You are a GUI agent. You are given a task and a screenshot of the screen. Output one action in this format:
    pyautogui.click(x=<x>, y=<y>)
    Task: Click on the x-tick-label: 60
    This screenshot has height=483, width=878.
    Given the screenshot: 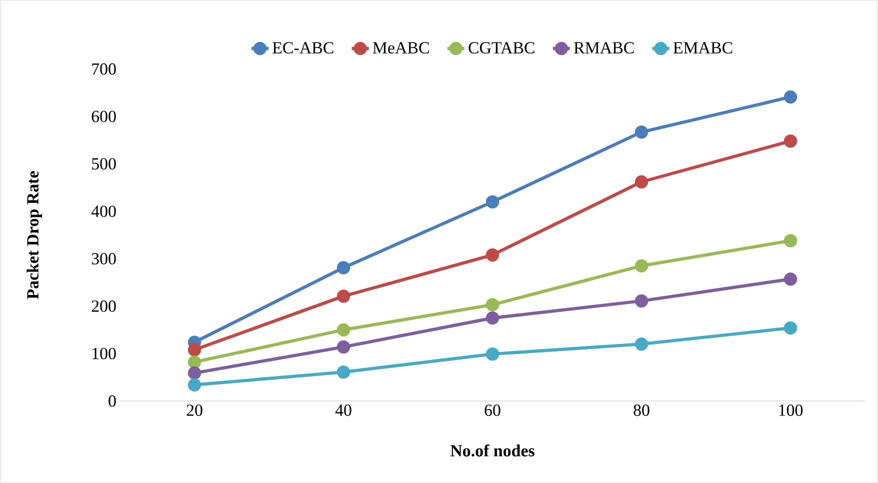 What is the action you would take?
    pyautogui.click(x=492, y=410)
    